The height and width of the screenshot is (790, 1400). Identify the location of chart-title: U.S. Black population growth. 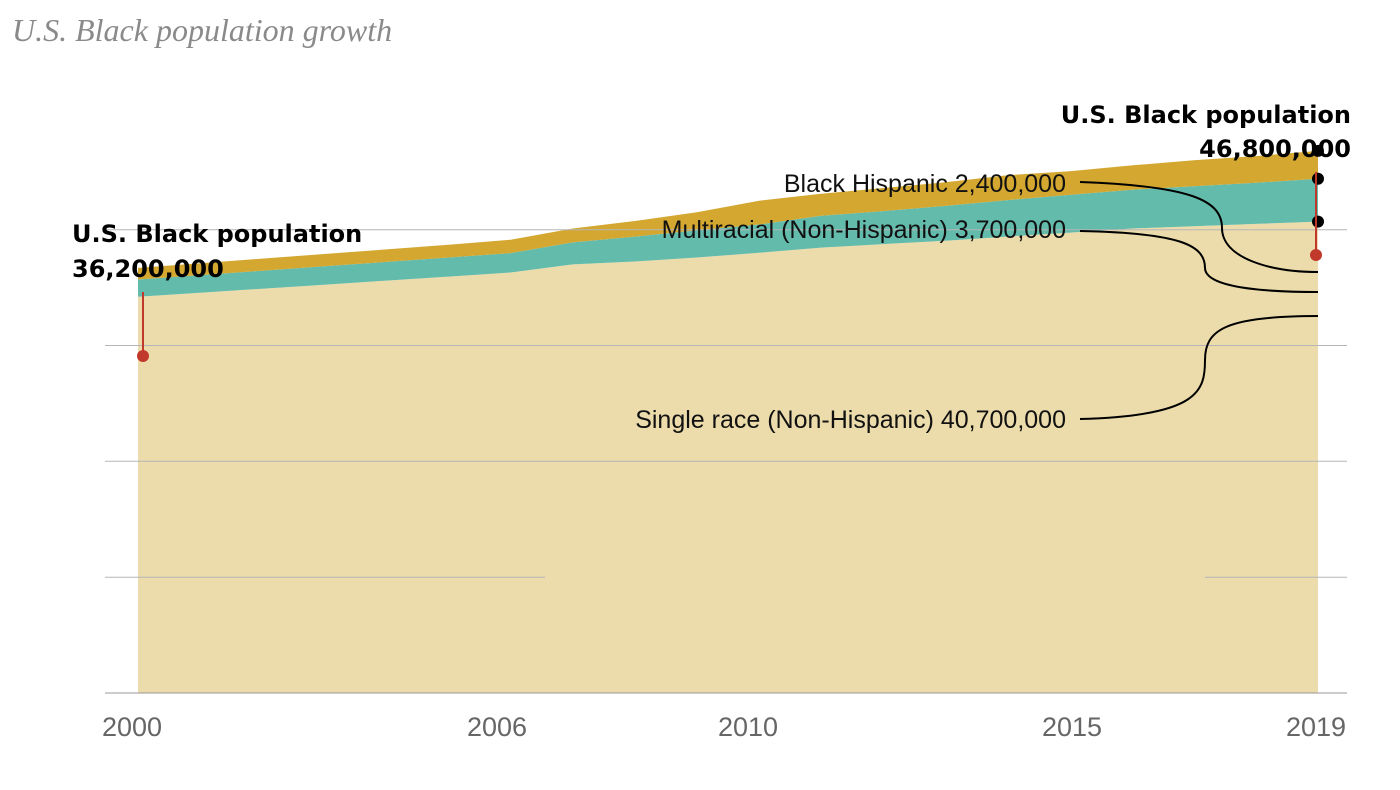
(202, 30).